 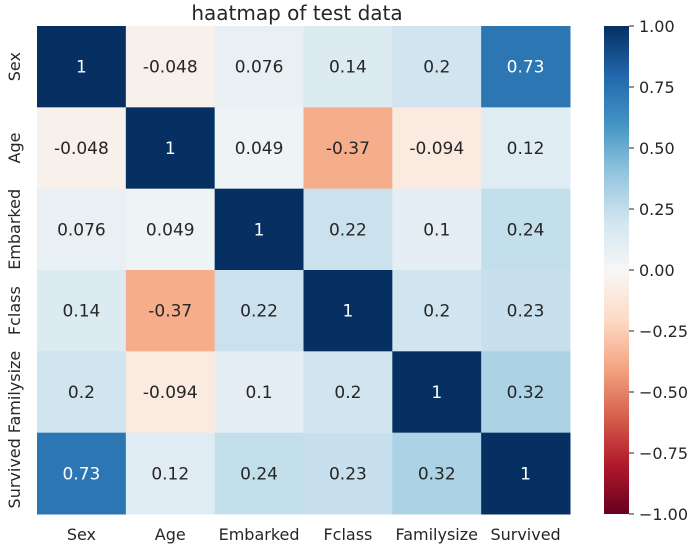 What do you see at coordinates (14, 66) in the screenshot?
I see `y-tick-label: Sex` at bounding box center [14, 66].